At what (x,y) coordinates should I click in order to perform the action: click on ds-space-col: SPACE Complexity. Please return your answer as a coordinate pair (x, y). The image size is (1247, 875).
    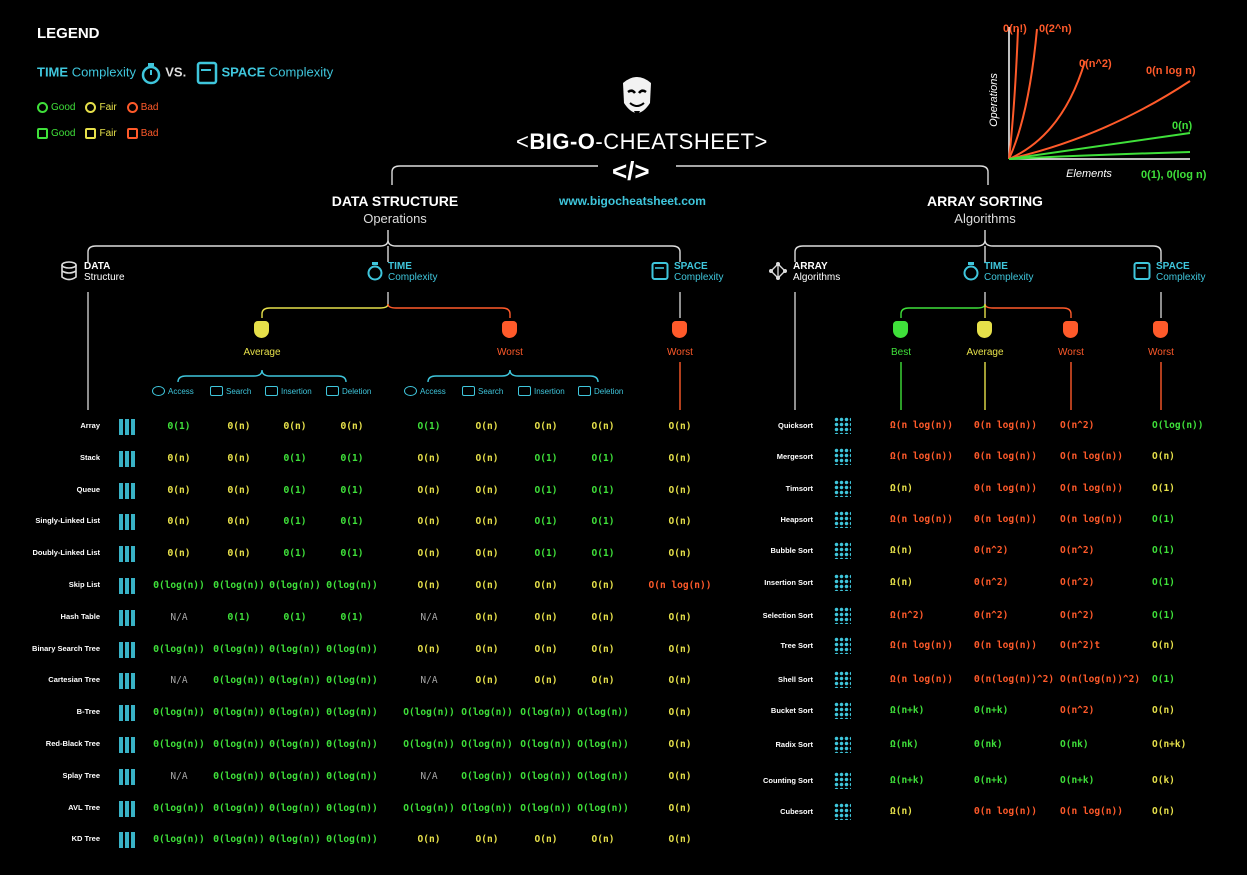
    Looking at the image, I should click on (687, 272).